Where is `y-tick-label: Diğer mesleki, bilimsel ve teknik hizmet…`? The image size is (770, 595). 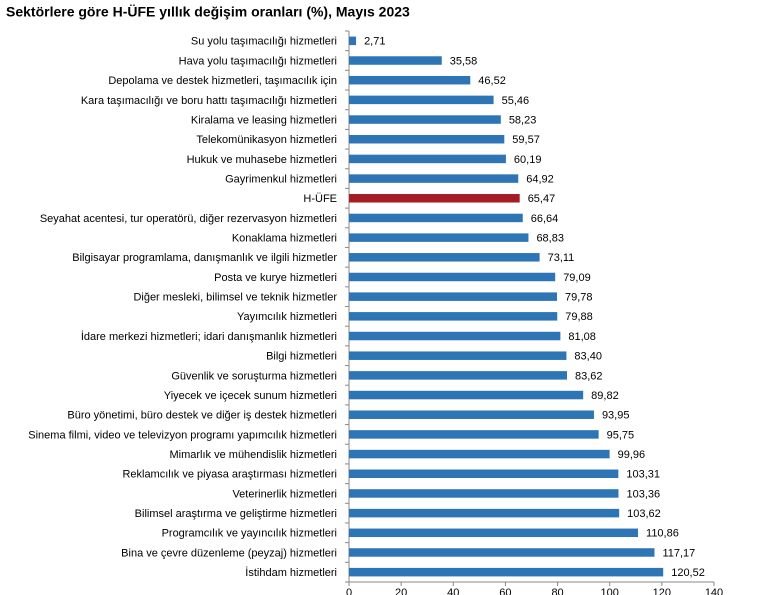
y-tick-label: Diğer mesleki, bilimsel ve teknik hizmet… is located at coordinates (235, 298).